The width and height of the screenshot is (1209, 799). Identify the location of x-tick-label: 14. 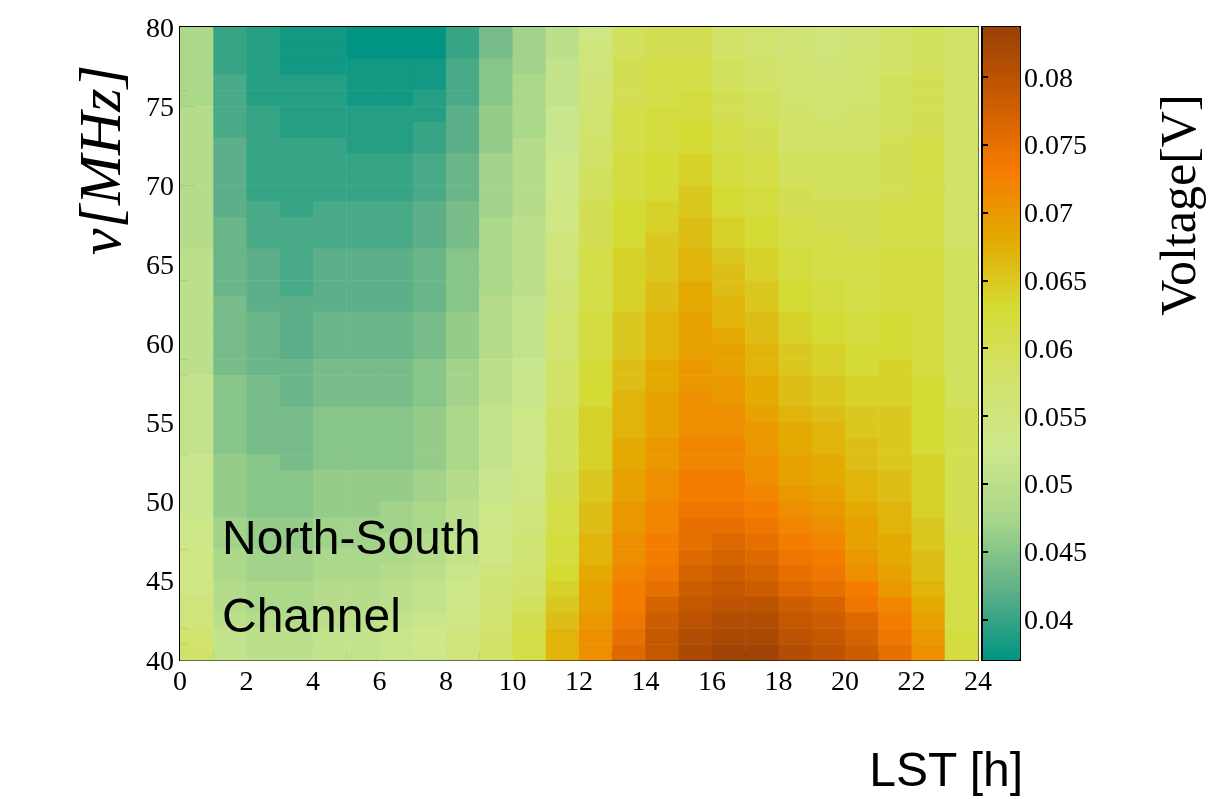
(645, 680).